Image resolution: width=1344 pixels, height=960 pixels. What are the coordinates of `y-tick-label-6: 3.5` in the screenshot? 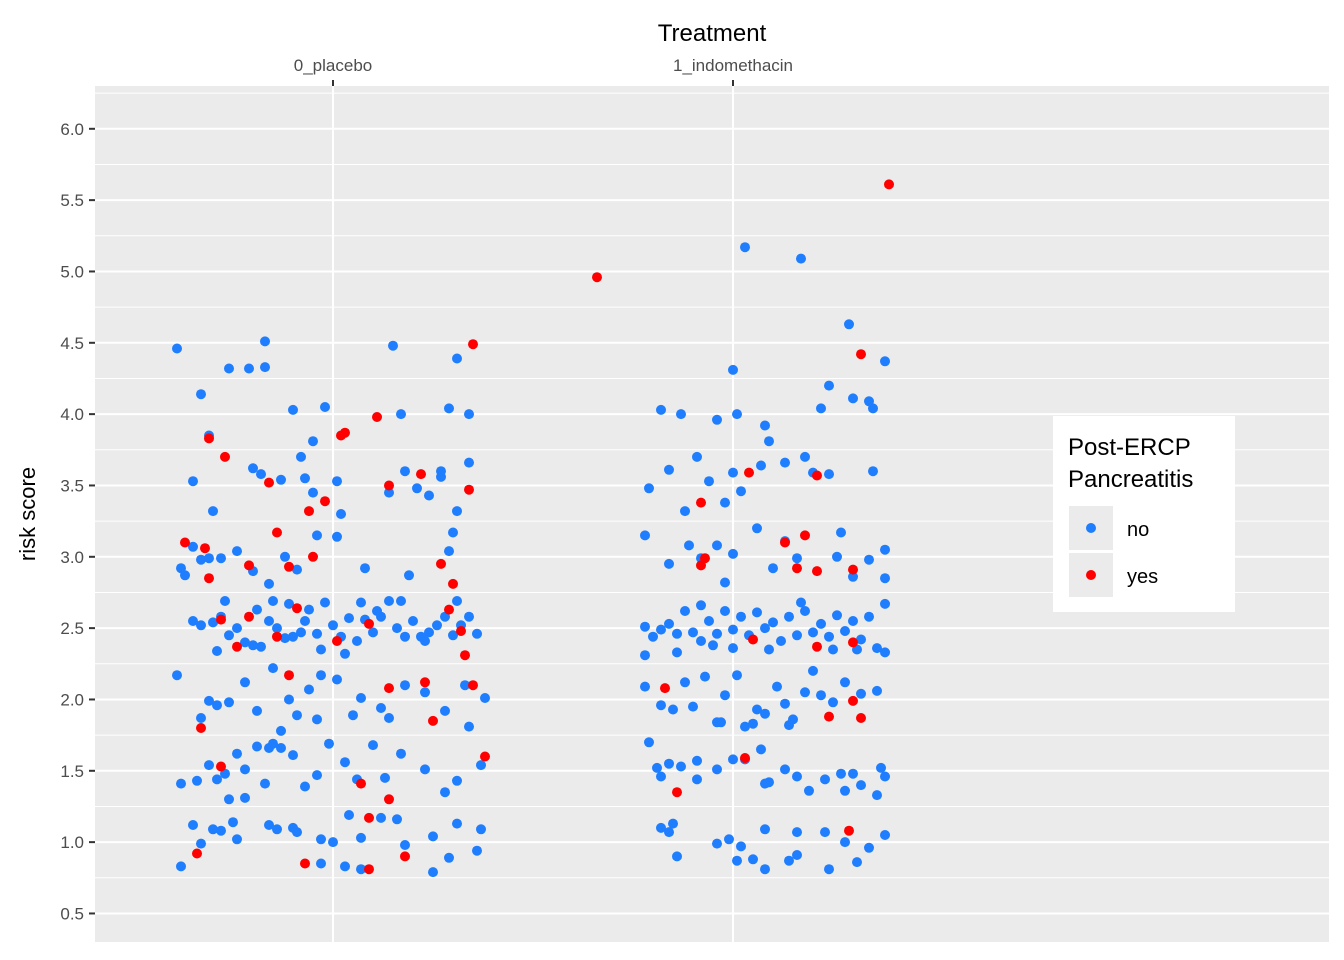 It's located at (72, 485).